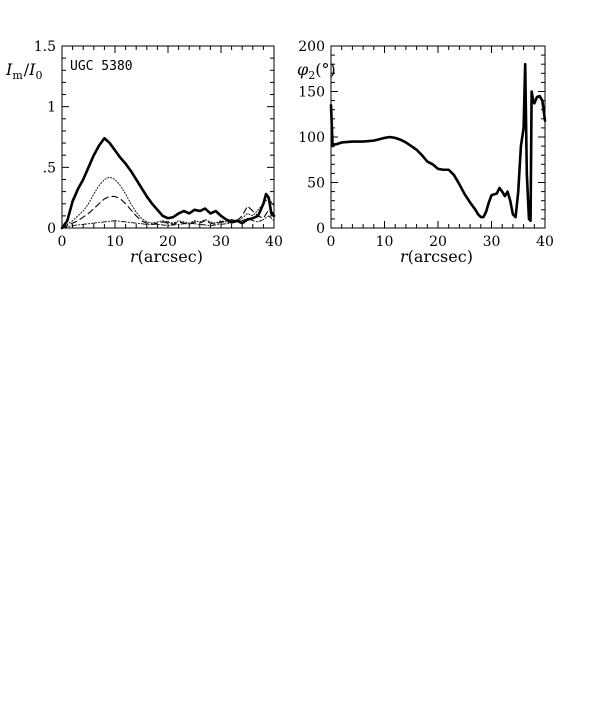  Describe the element at coordinates (134, 256) in the screenshot. I see `left-xlabel-var: r` at that location.